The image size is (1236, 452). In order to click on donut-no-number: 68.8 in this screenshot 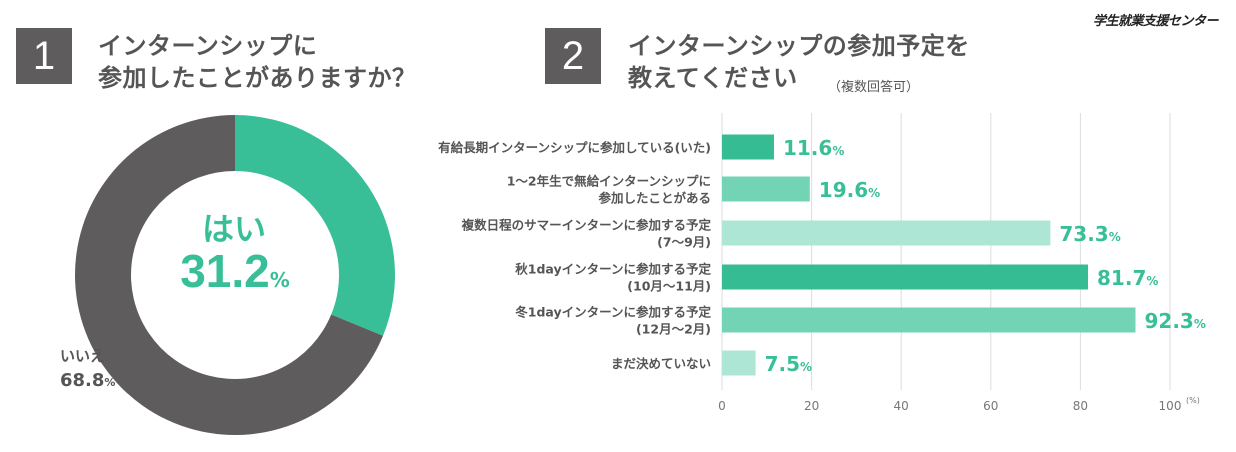, I will do `click(82, 380)`.